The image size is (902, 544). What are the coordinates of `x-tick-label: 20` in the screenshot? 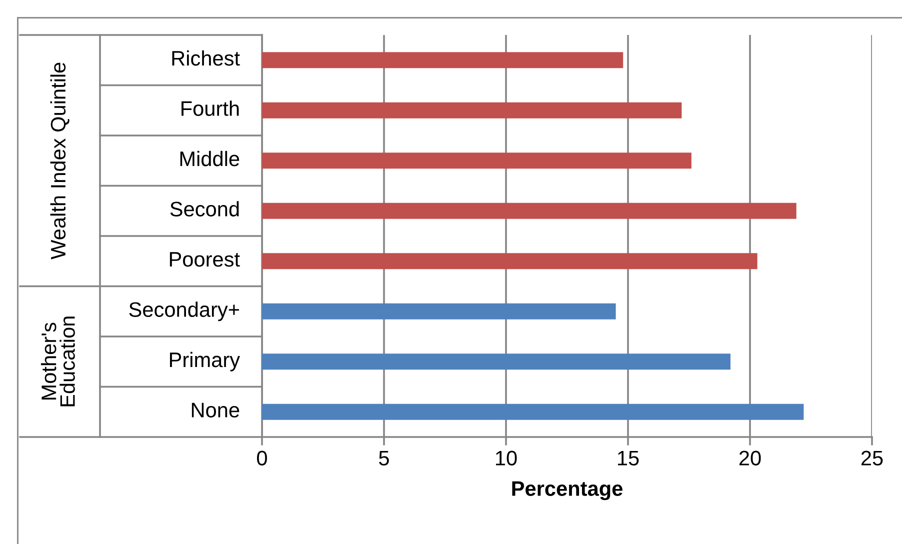 It's located at (750, 458).